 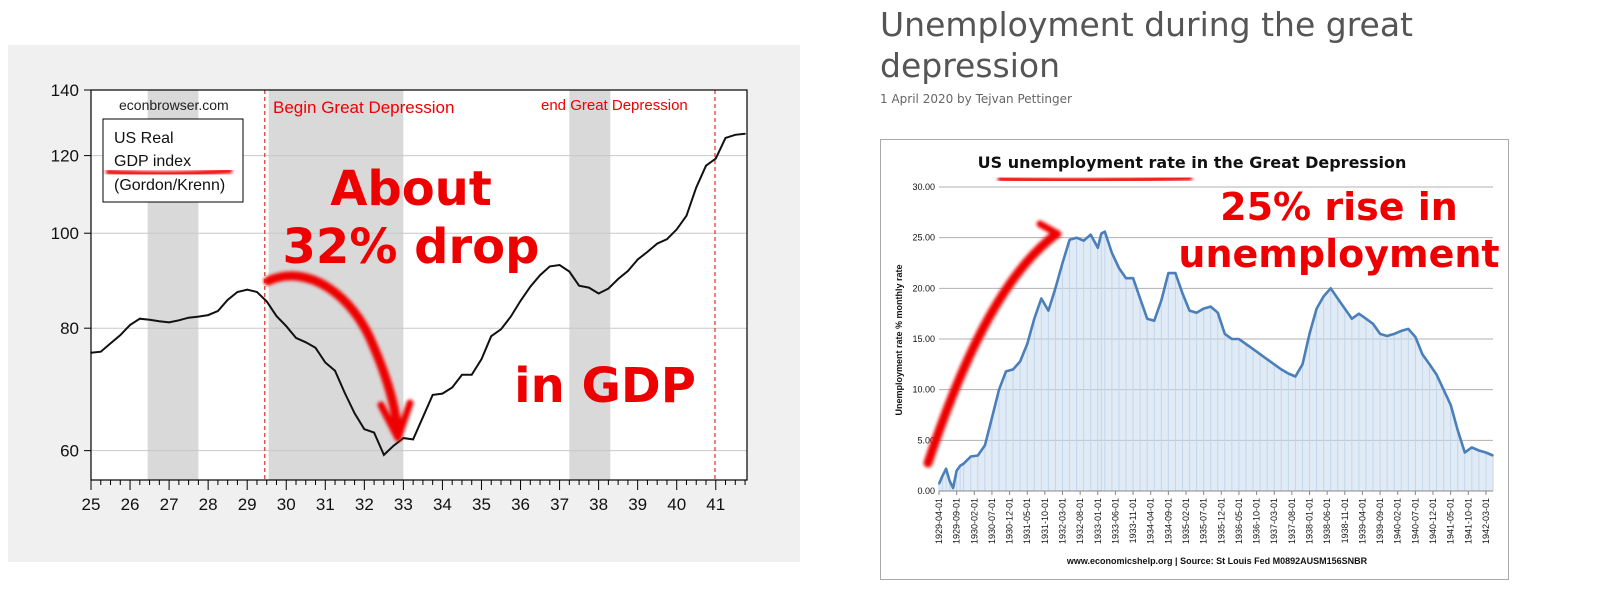 What do you see at coordinates (91, 504) in the screenshot?
I see `x-tick-label: 25` at bounding box center [91, 504].